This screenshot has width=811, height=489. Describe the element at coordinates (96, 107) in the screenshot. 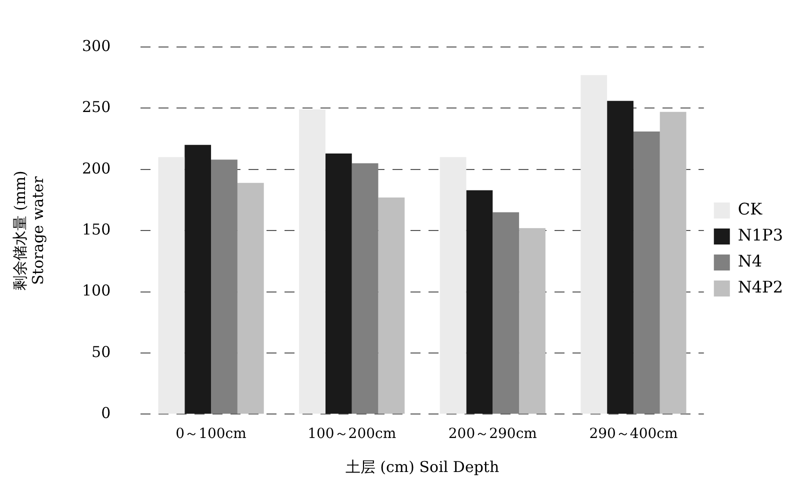

I see `y-tick-label: 250` at that location.